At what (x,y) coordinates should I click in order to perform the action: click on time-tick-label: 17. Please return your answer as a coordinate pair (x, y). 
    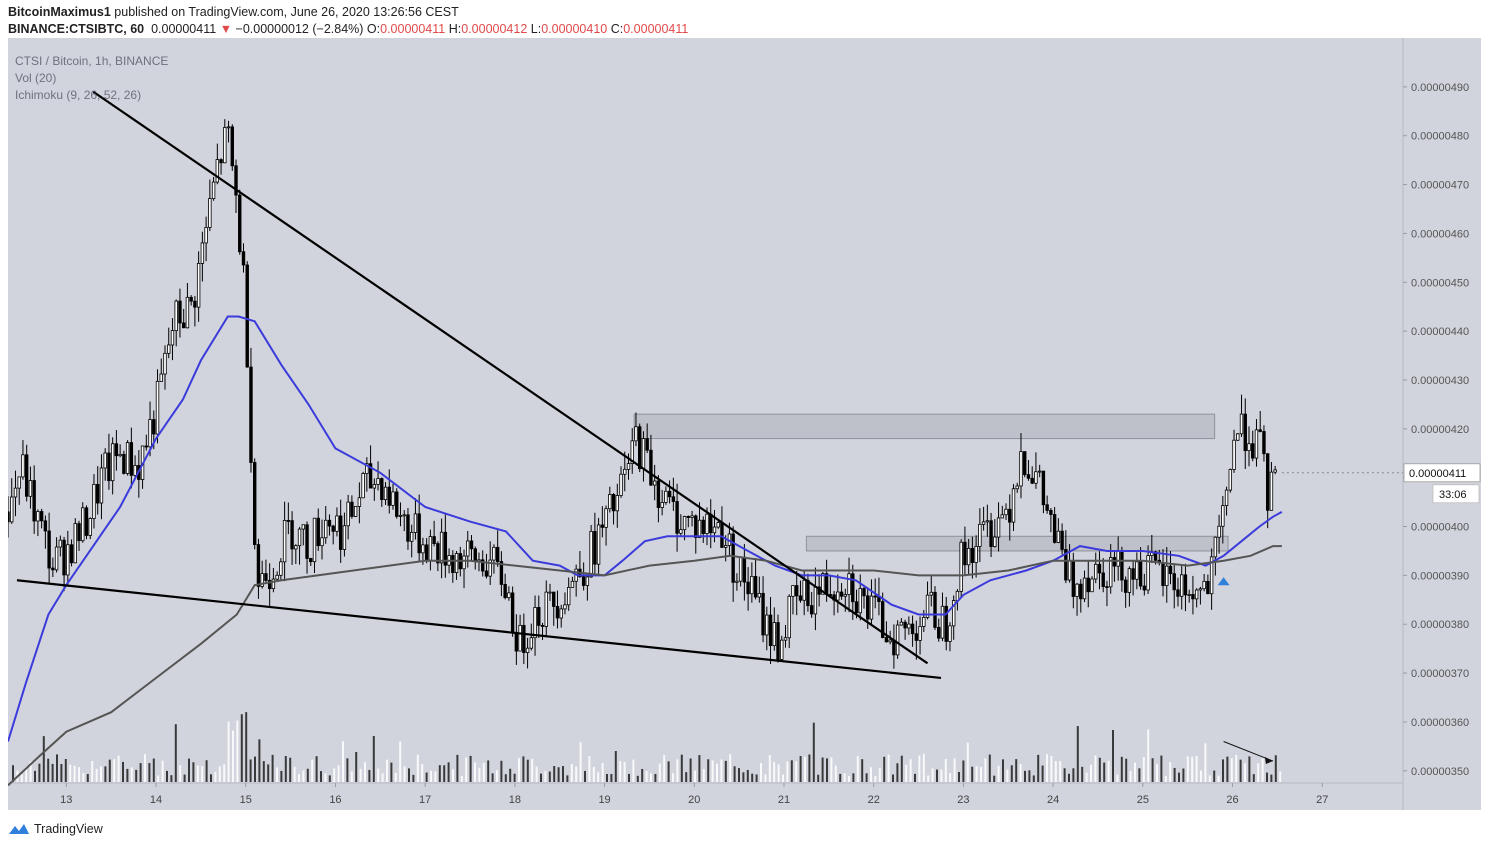
    Looking at the image, I should click on (425, 800).